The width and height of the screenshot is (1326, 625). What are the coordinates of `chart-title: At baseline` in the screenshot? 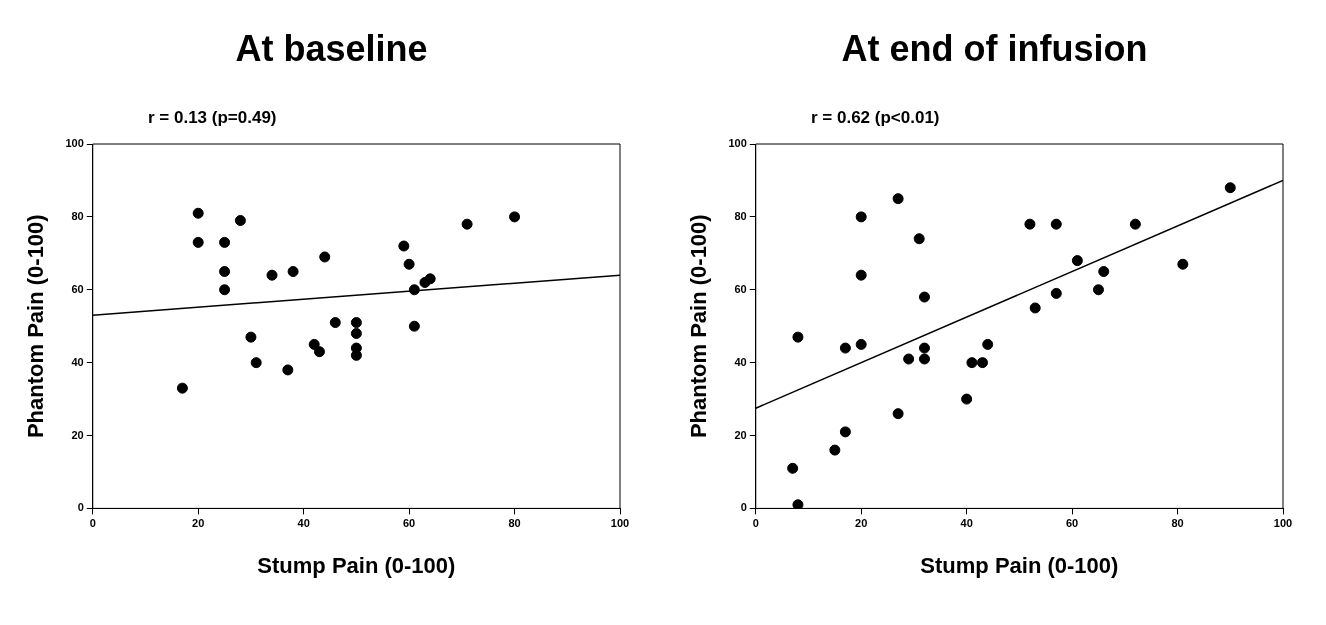 It's located at (331, 49).